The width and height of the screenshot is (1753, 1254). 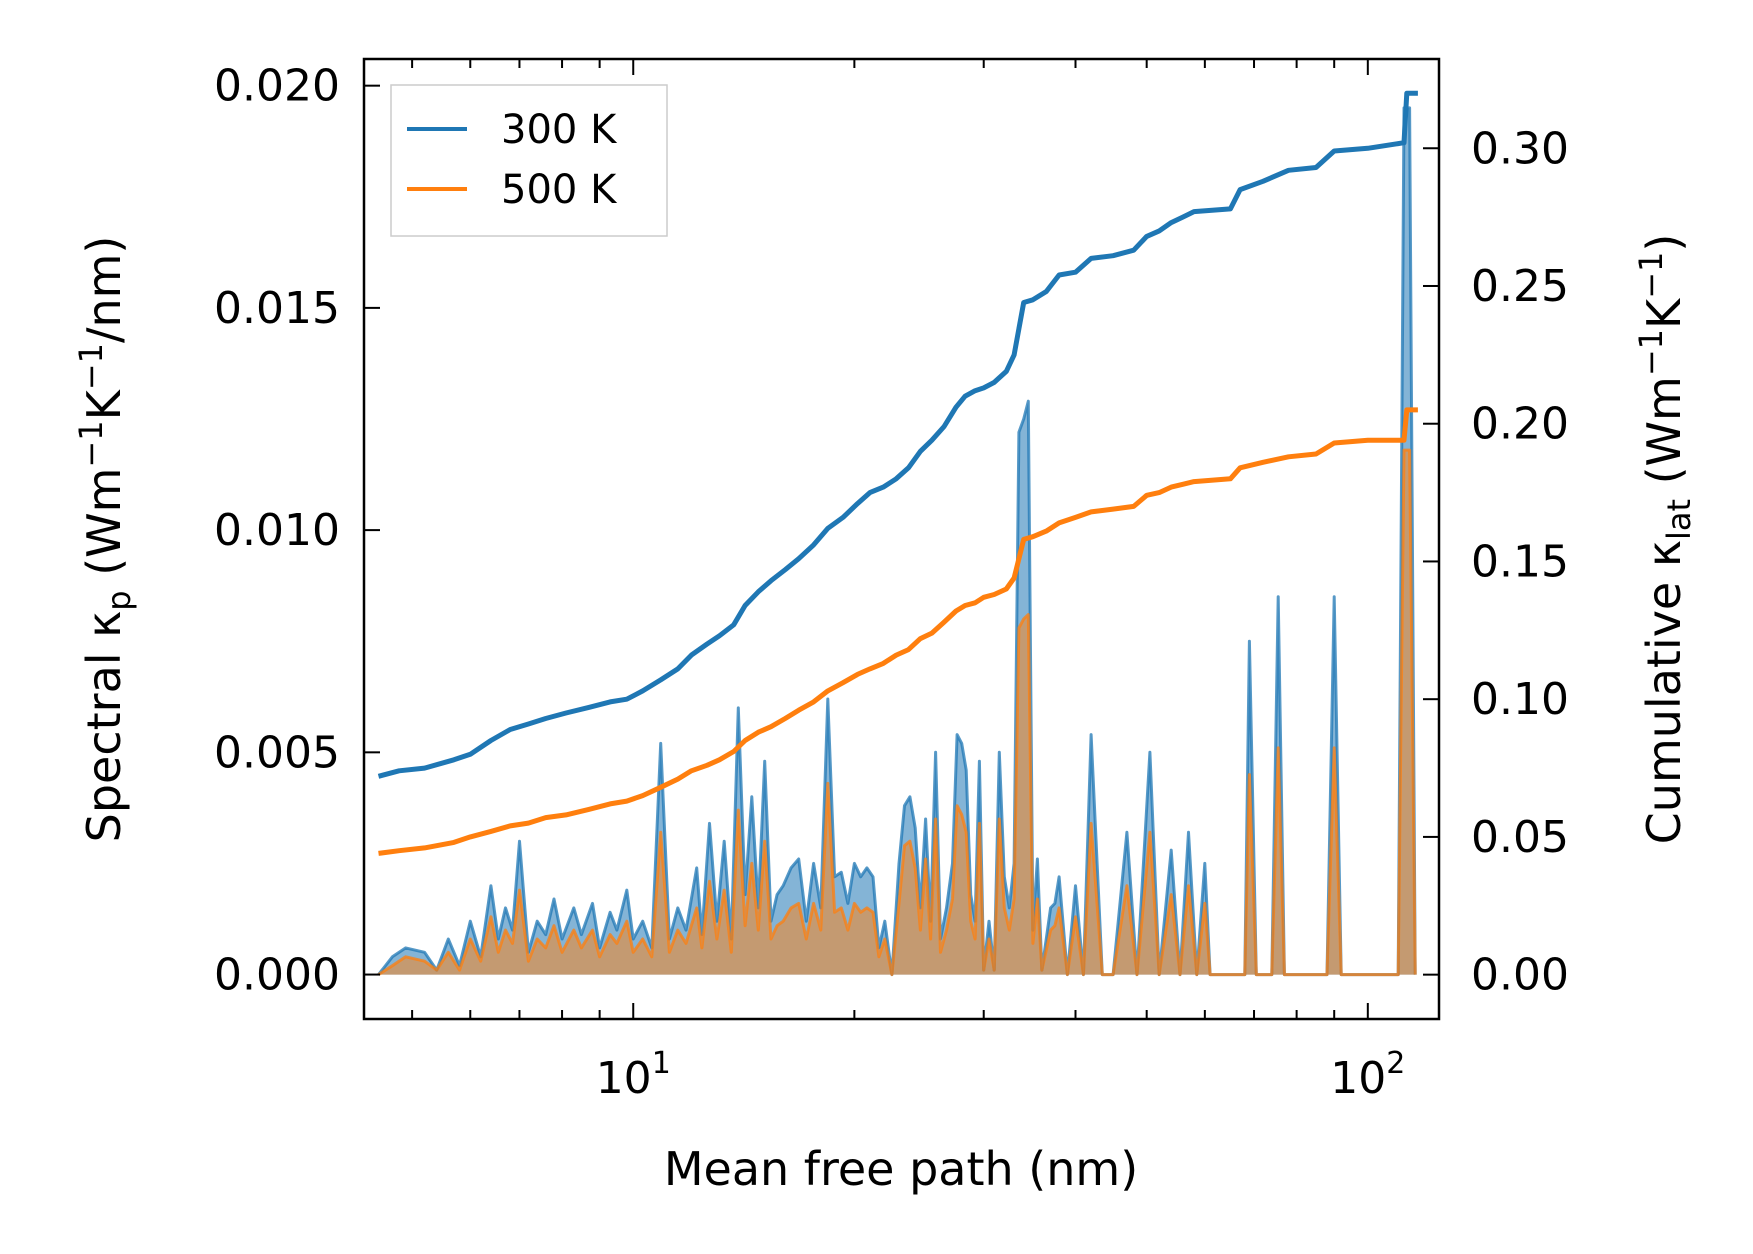 I want to click on y-right-tick-label: 0.15, so click(x=1520, y=561).